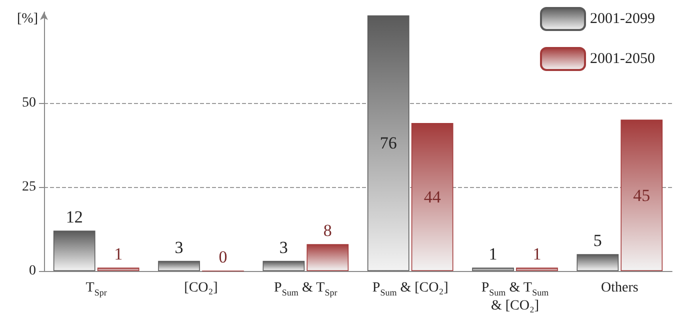 The width and height of the screenshot is (680, 321). What do you see at coordinates (27, 19) in the screenshot?
I see `y-axis-title: [%]` at bounding box center [27, 19].